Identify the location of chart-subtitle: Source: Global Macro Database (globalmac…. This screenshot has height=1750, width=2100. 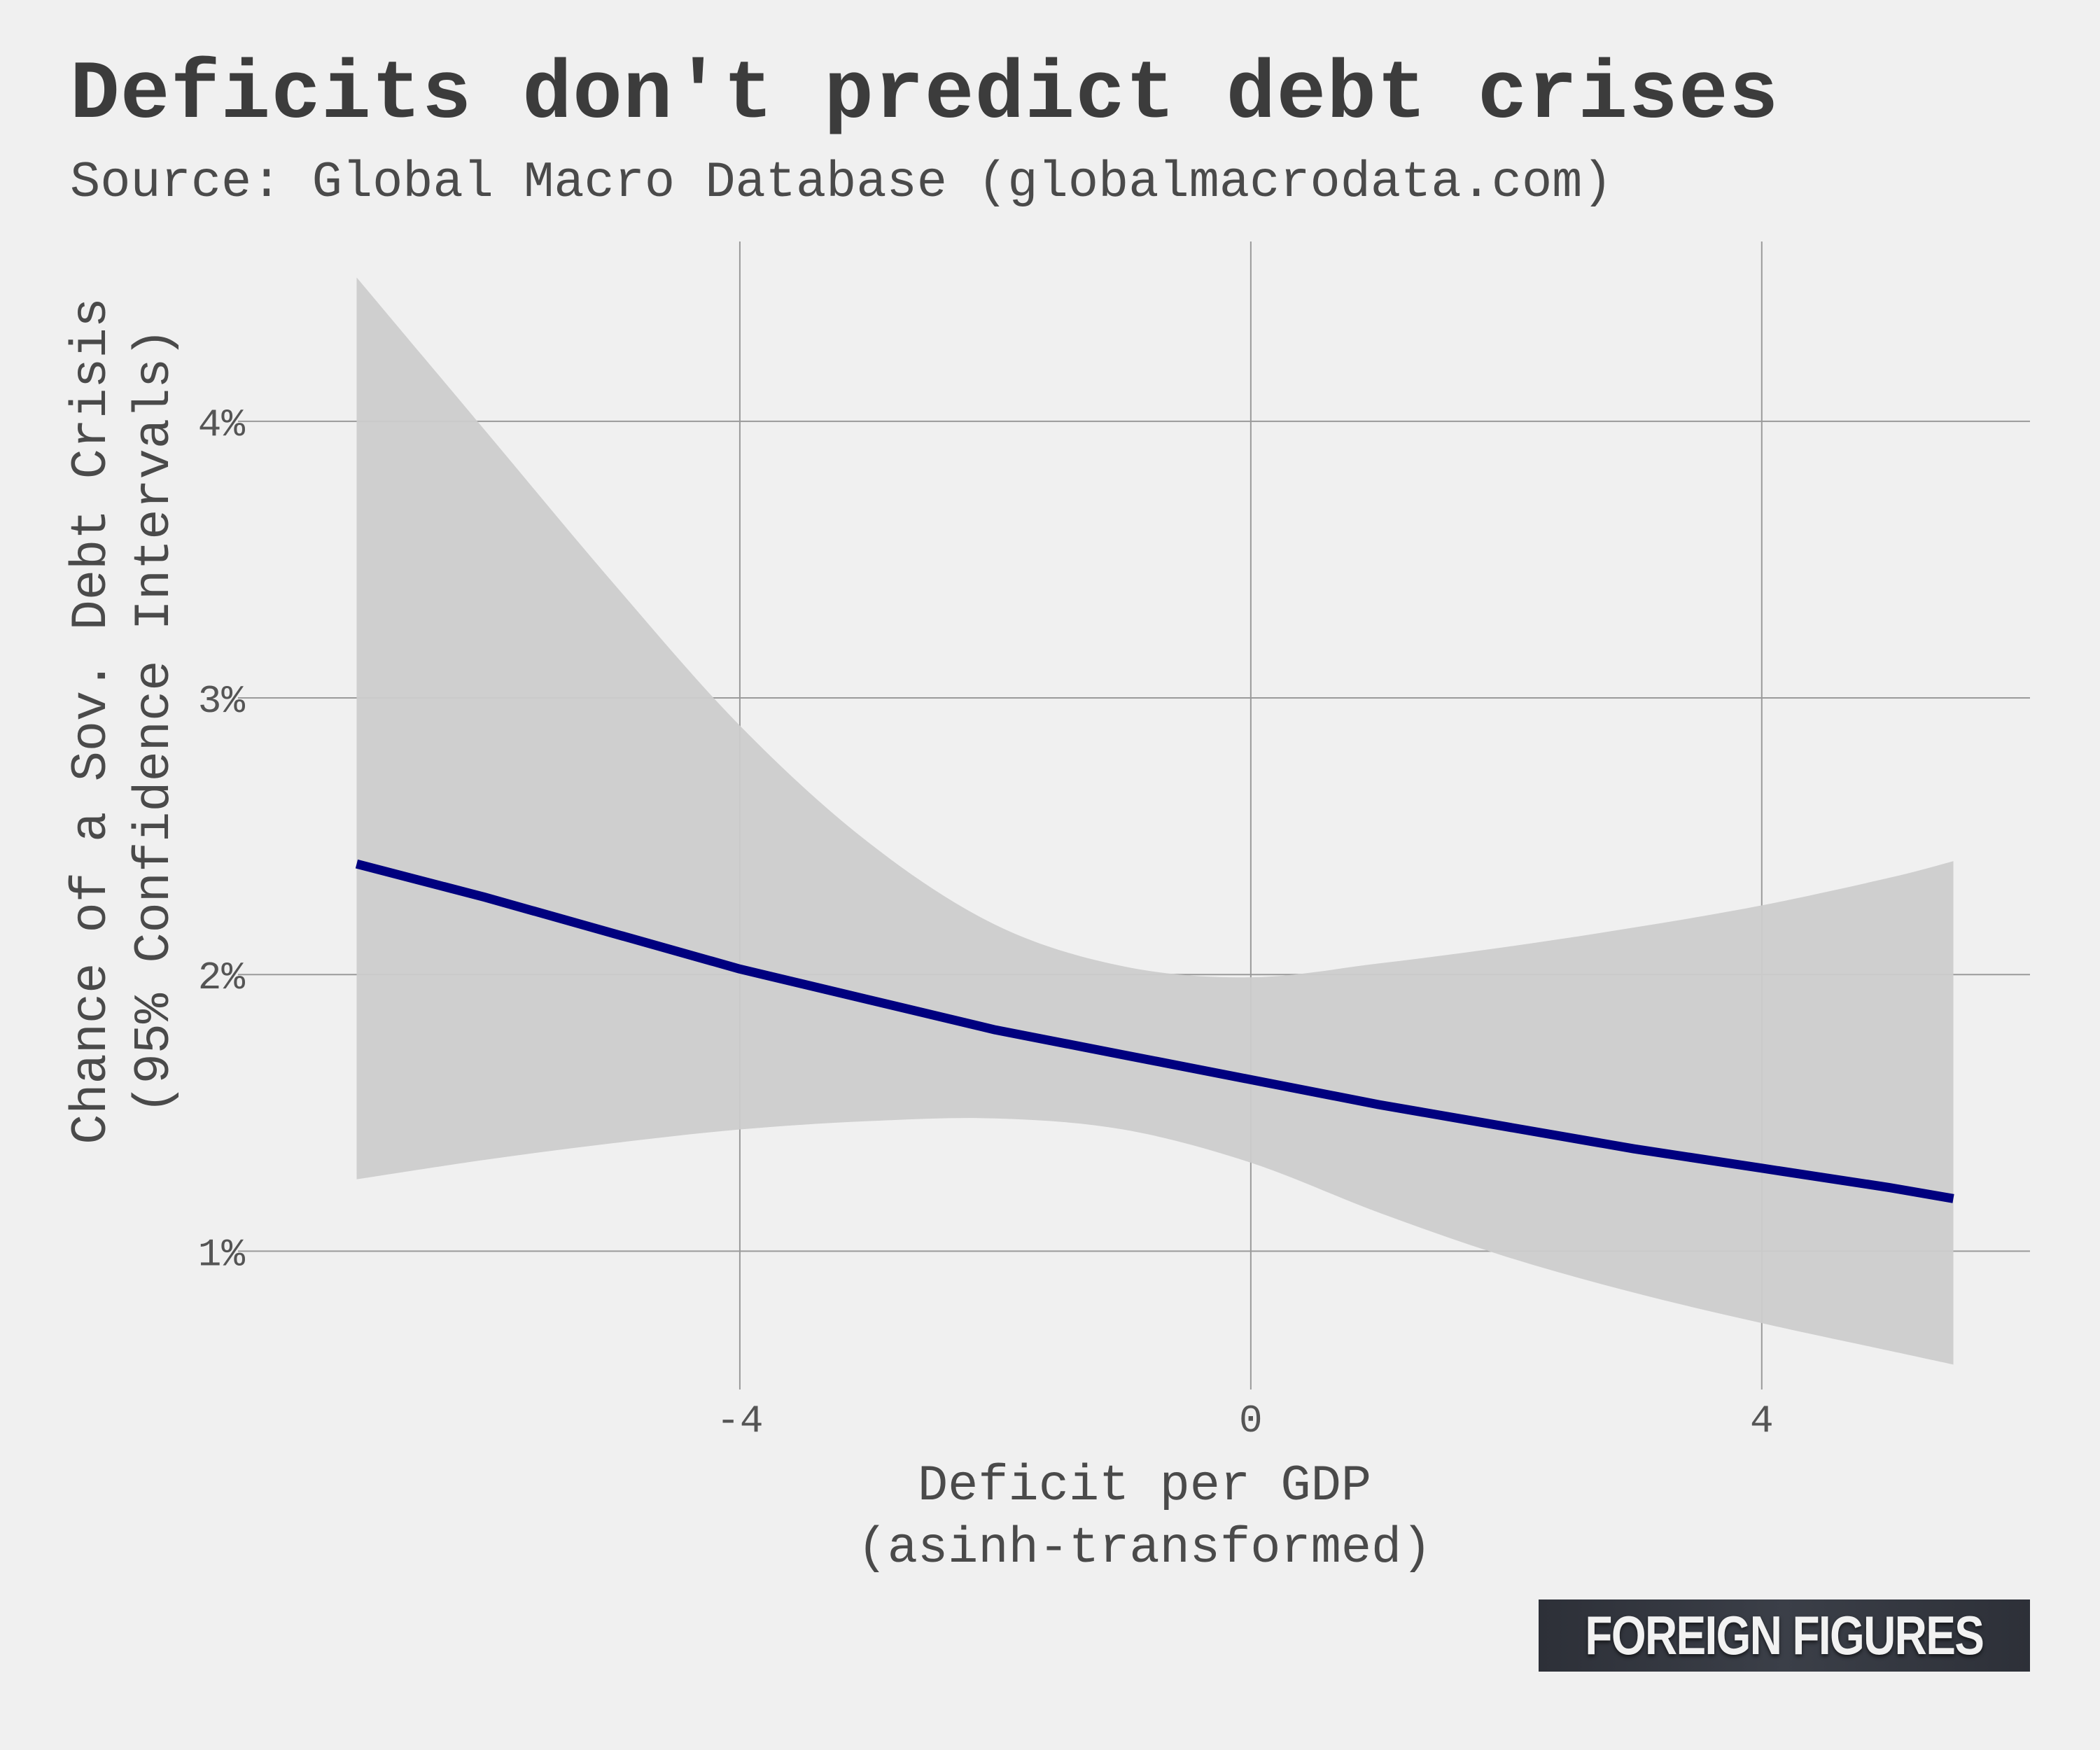
(841, 182).